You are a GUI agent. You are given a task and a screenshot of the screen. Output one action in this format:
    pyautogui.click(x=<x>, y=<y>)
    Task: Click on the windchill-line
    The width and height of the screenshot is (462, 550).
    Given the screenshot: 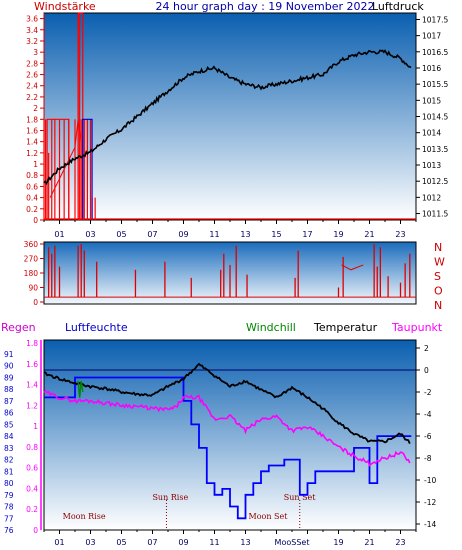 What is the action you would take?
    pyautogui.click(x=80, y=389)
    